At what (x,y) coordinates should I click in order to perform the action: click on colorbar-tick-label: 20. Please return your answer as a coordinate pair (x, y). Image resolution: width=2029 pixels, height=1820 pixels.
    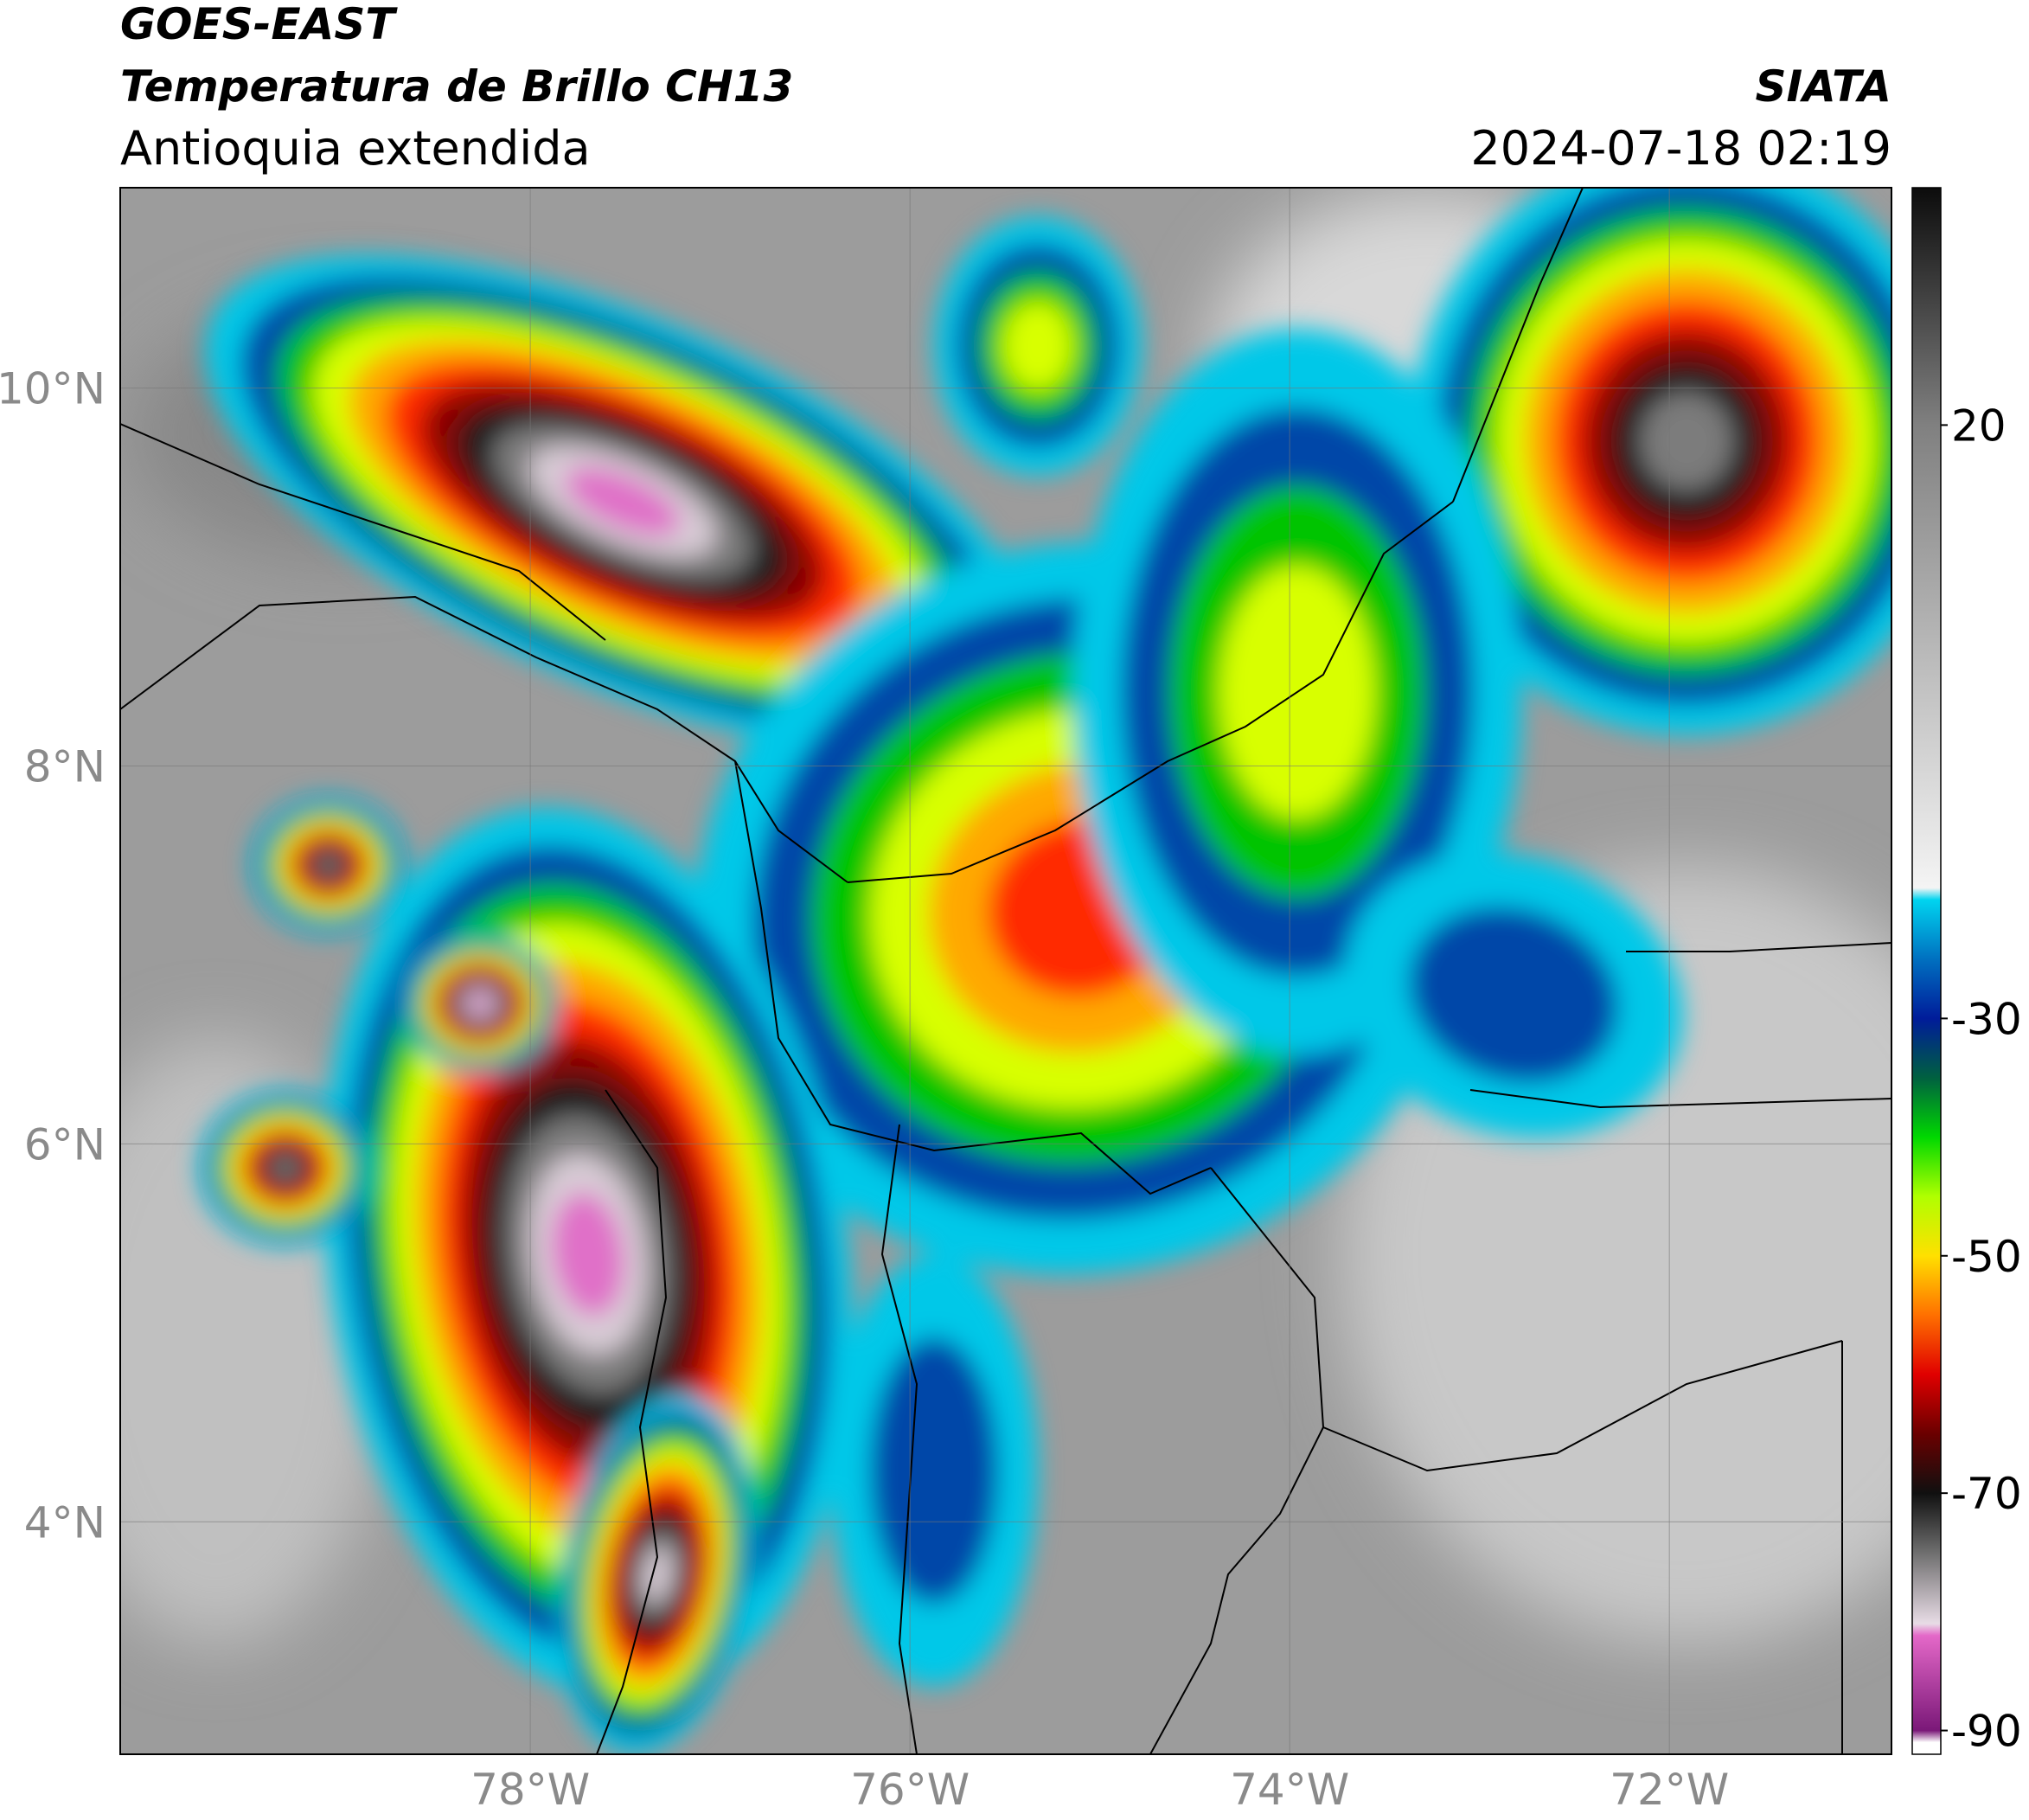
    Looking at the image, I should click on (1979, 426).